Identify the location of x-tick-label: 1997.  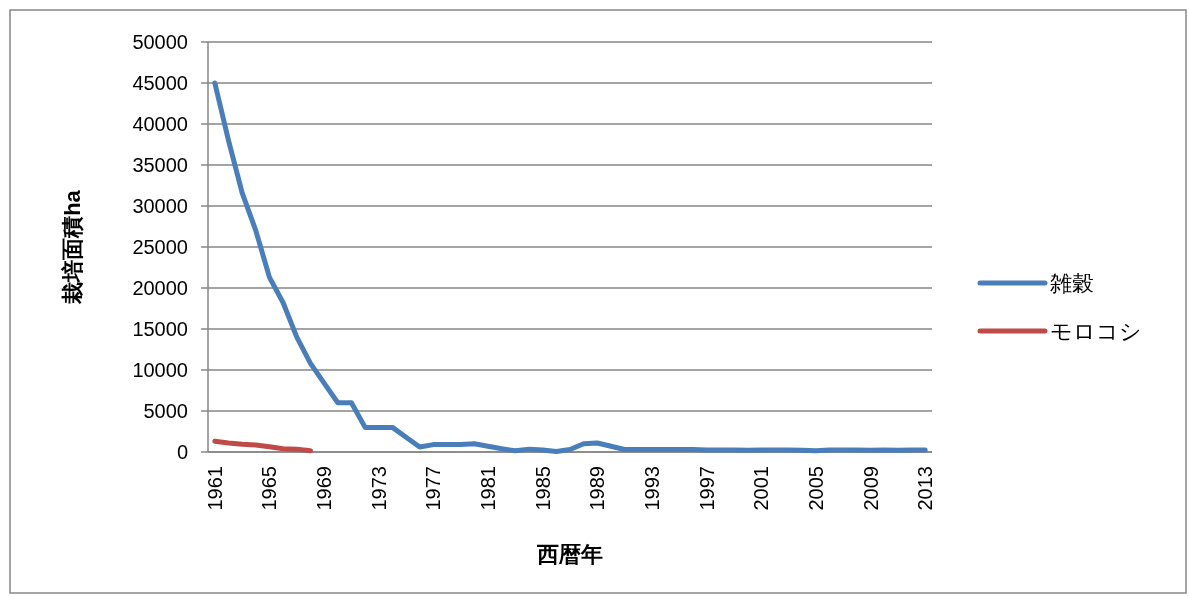
(706, 488).